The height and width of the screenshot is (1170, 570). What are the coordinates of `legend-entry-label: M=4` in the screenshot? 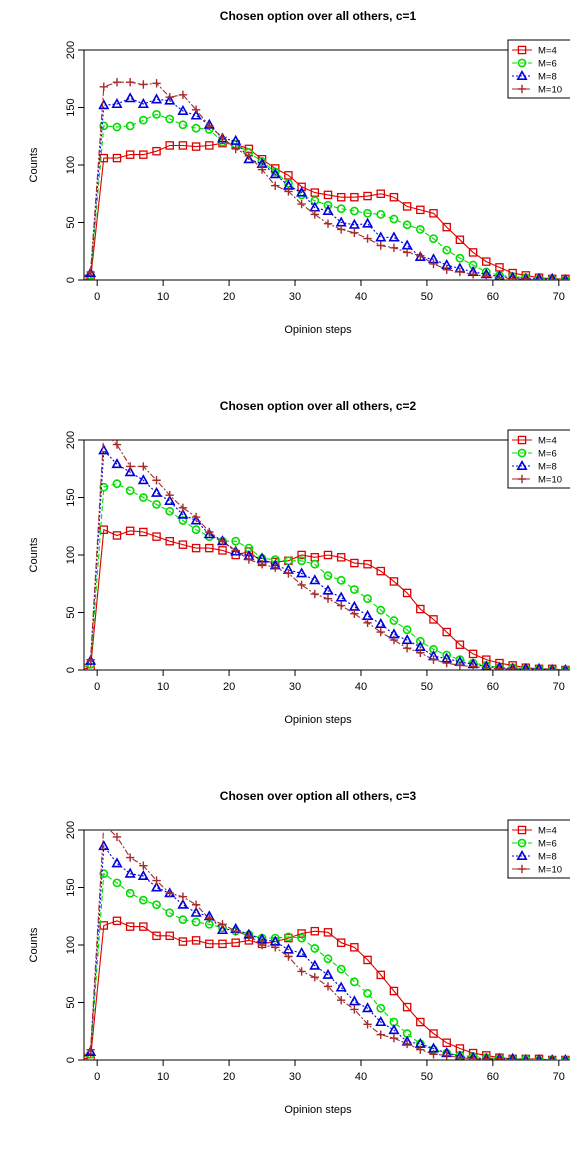 It's located at (547, 51).